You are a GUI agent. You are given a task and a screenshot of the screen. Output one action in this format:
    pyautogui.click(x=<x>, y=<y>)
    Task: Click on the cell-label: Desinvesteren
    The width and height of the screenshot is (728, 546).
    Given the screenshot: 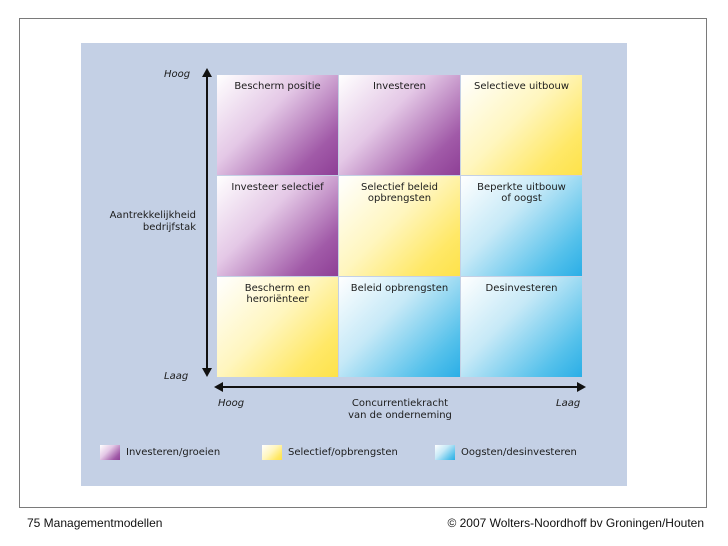 What is the action you would take?
    pyautogui.click(x=521, y=288)
    